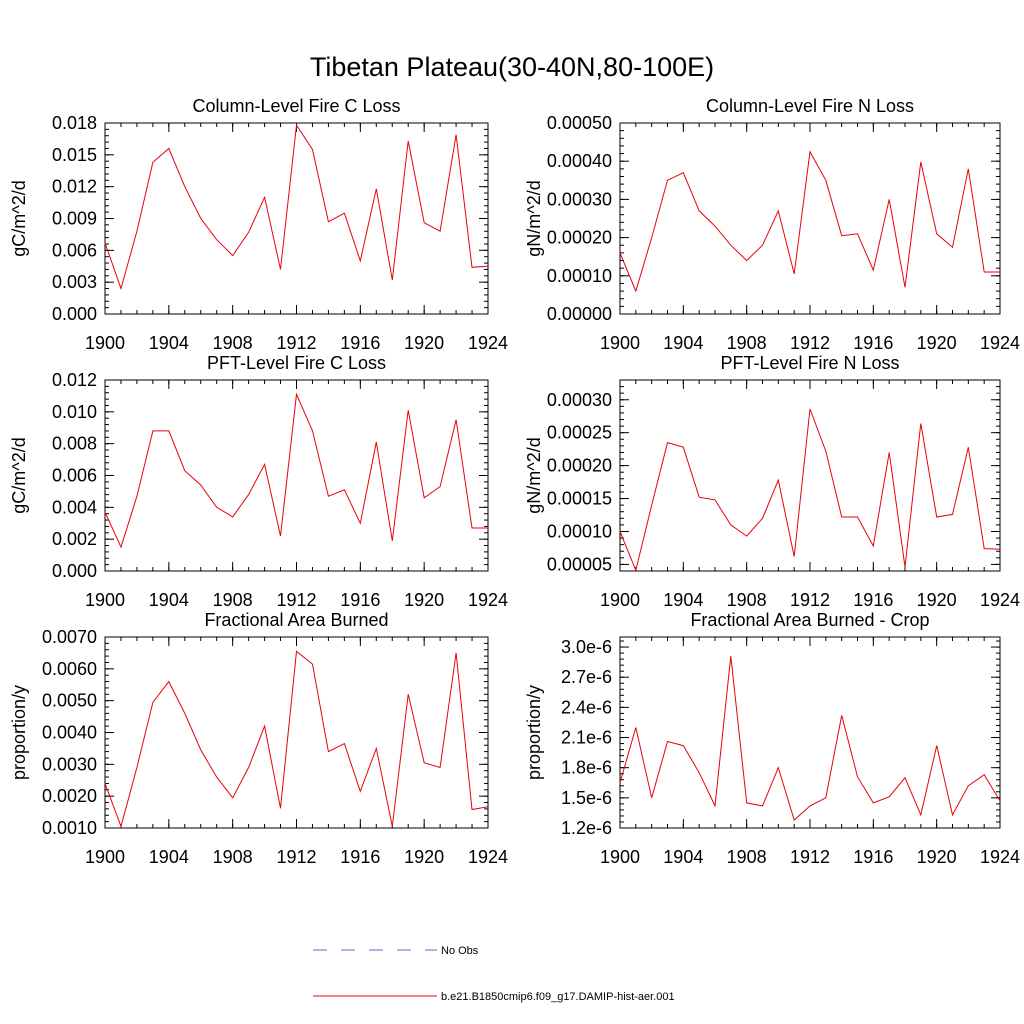  I want to click on y-tick-label: 0.015, so click(74, 155).